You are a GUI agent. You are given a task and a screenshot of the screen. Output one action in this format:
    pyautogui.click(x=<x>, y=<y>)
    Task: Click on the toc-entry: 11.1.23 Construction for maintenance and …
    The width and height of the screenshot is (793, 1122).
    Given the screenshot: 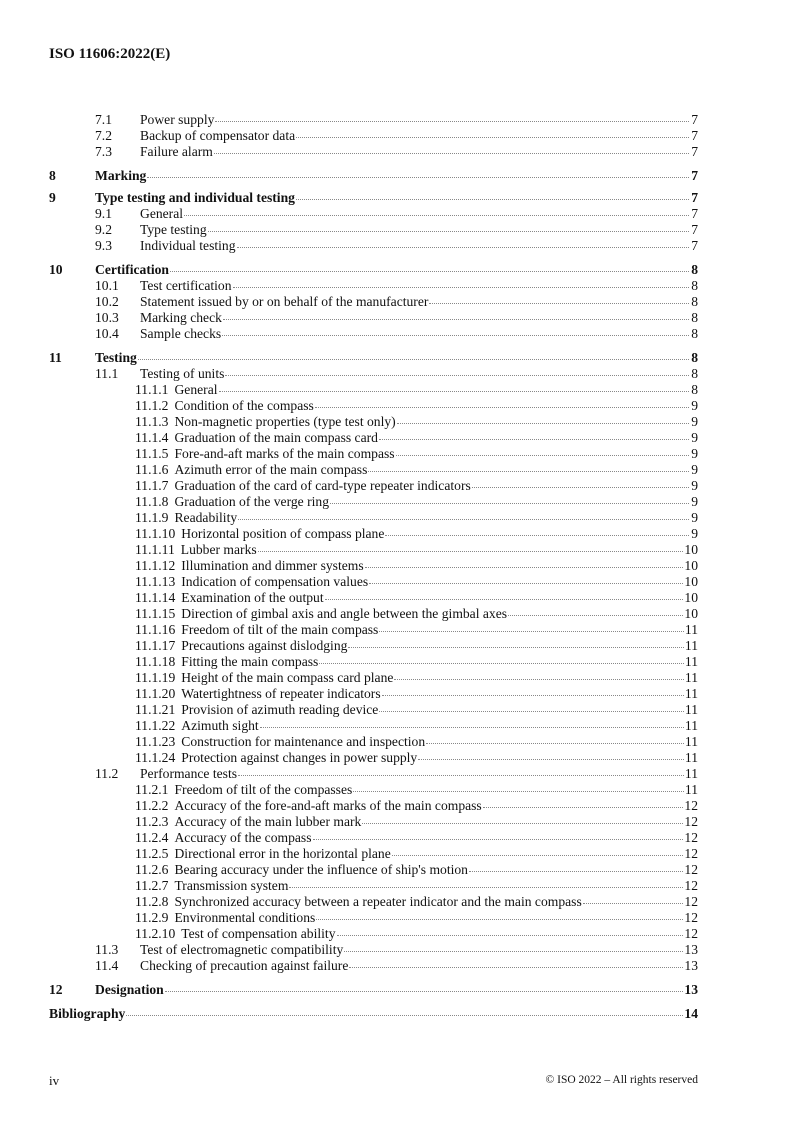 What is the action you would take?
    pyautogui.click(x=373, y=742)
    